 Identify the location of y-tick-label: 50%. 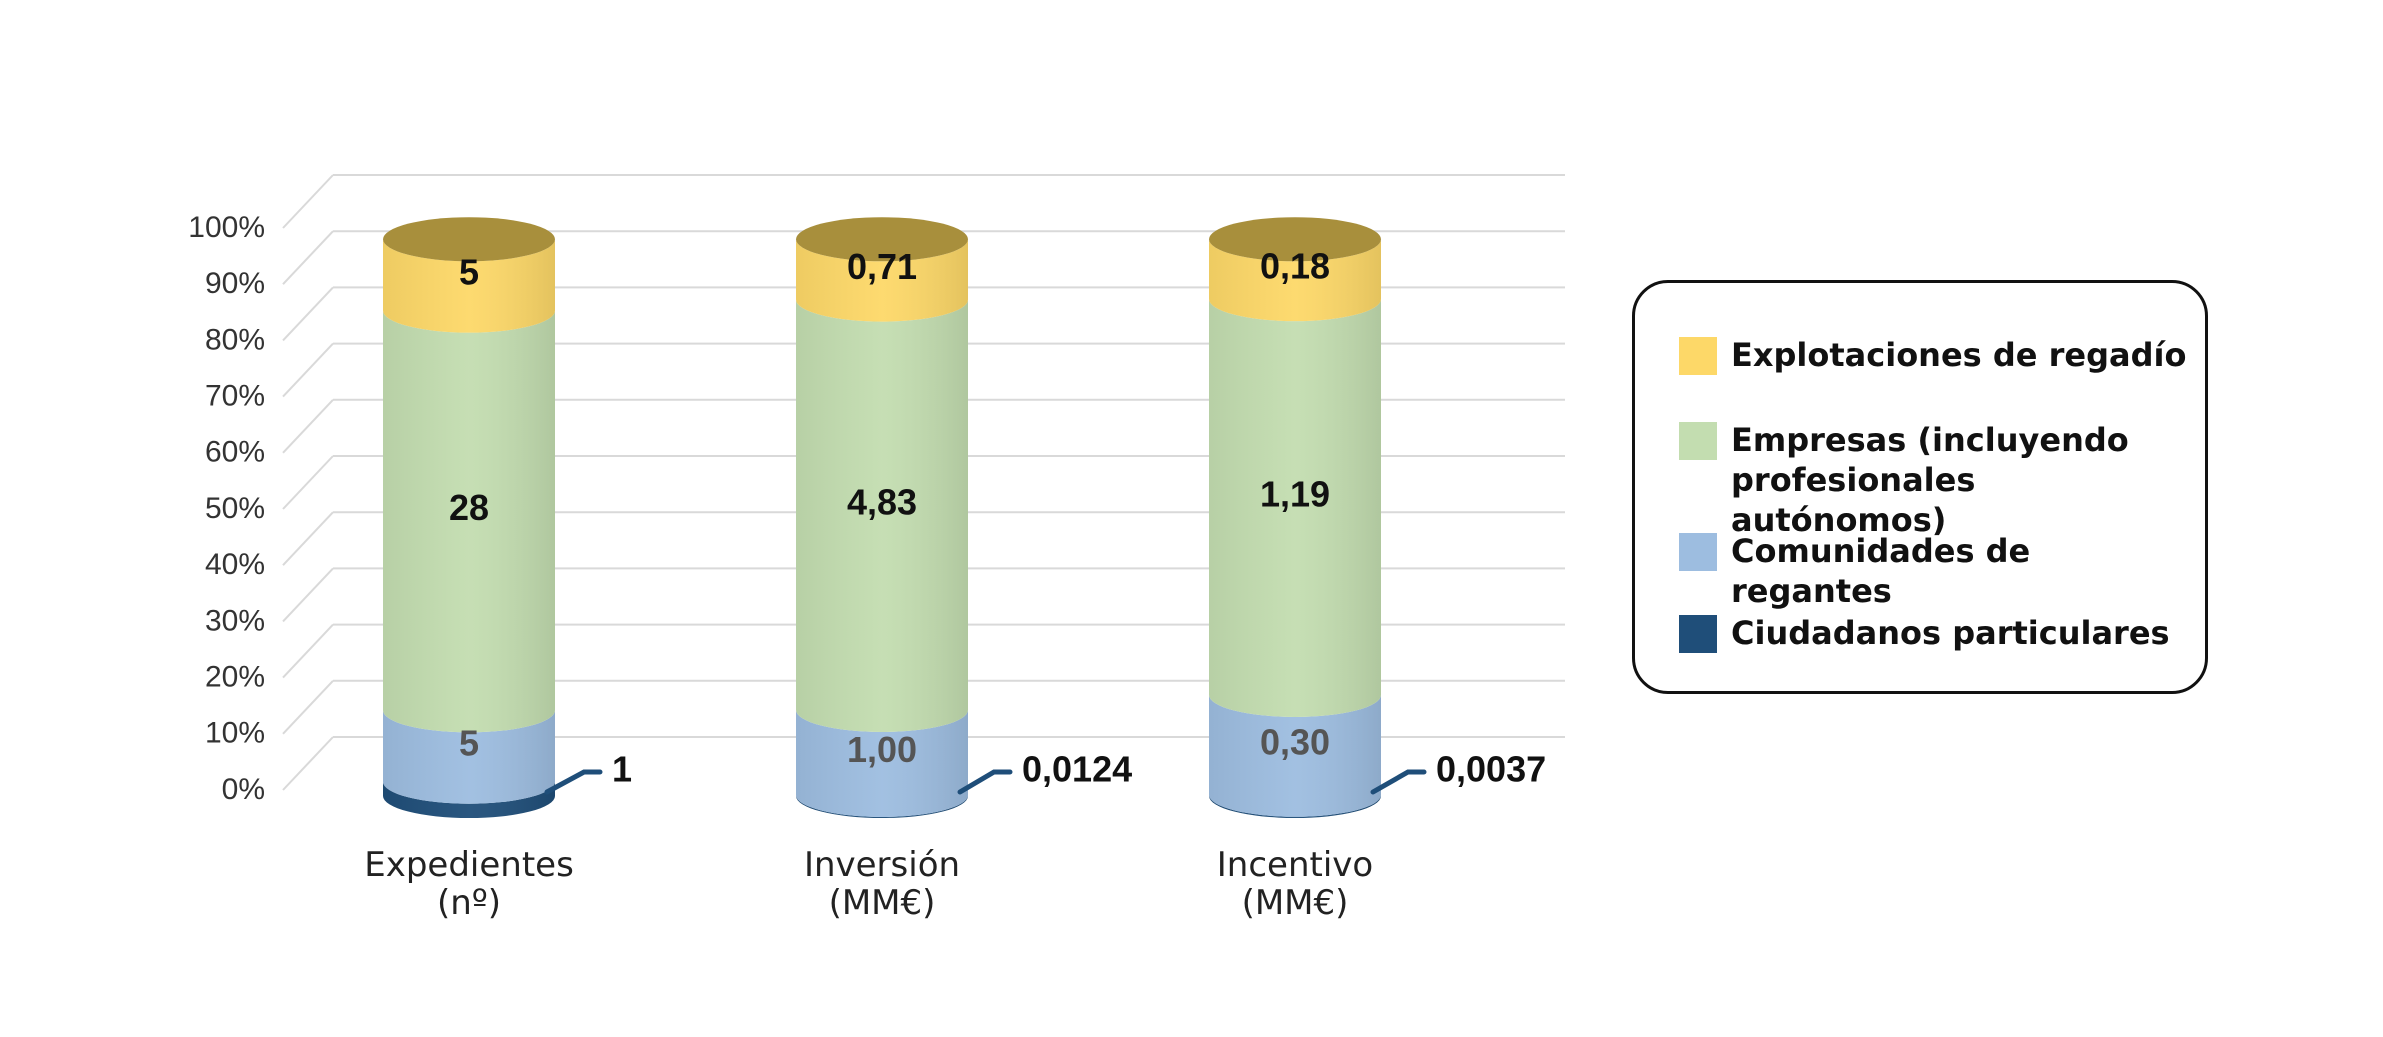
(235, 508).